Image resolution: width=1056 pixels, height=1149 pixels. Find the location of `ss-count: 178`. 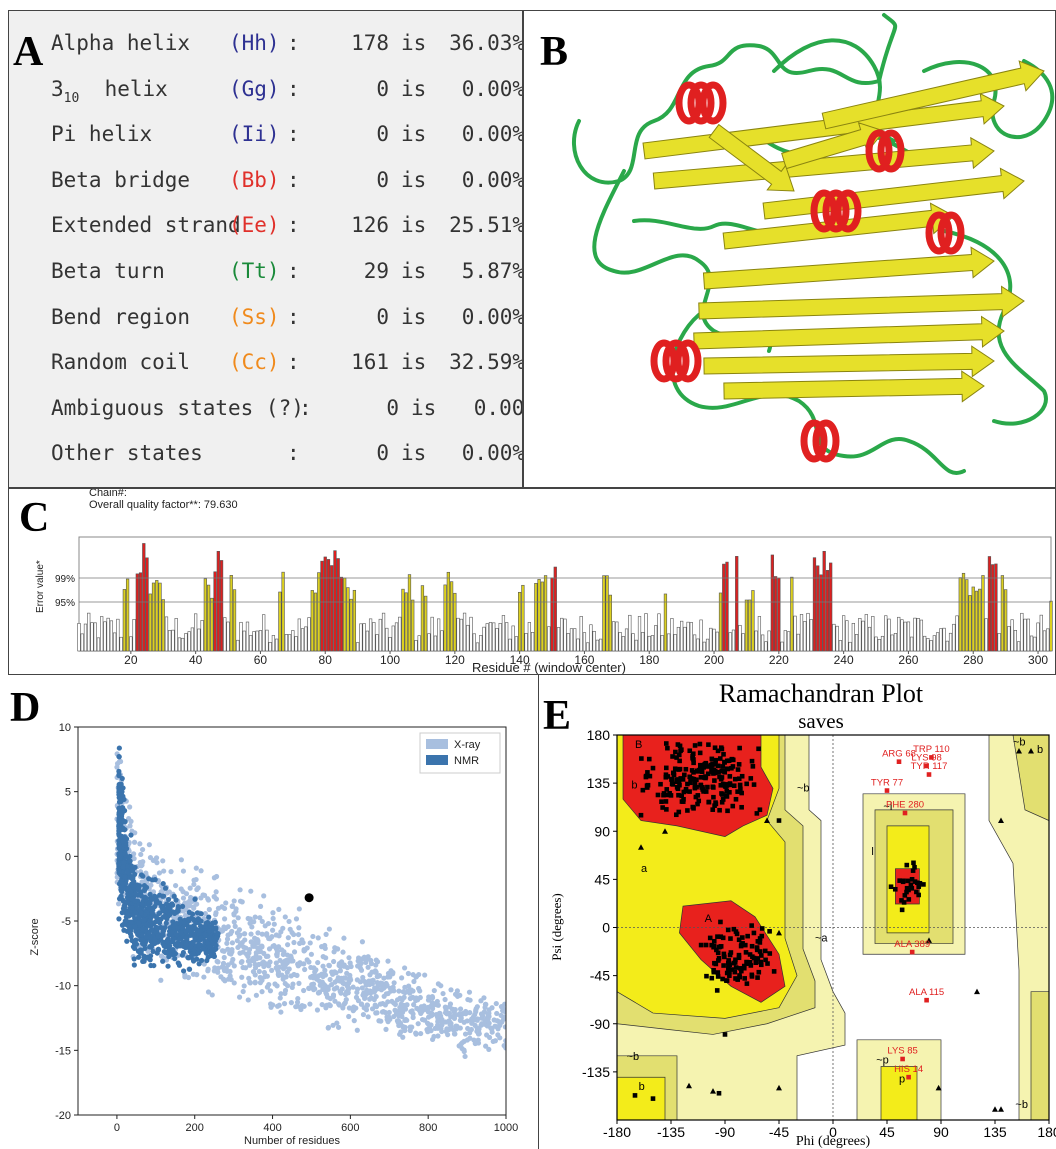

ss-count: 178 is located at coordinates (370, 43).